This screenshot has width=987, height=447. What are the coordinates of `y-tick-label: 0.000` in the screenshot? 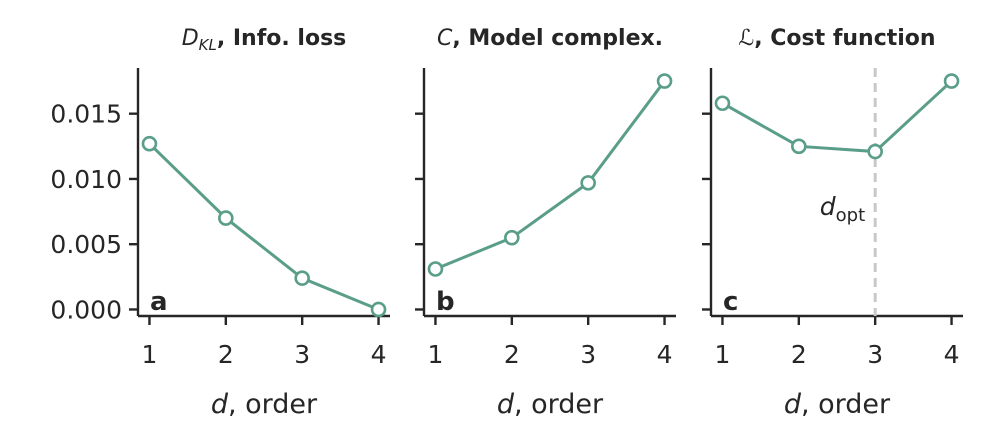 It's located at (86, 309).